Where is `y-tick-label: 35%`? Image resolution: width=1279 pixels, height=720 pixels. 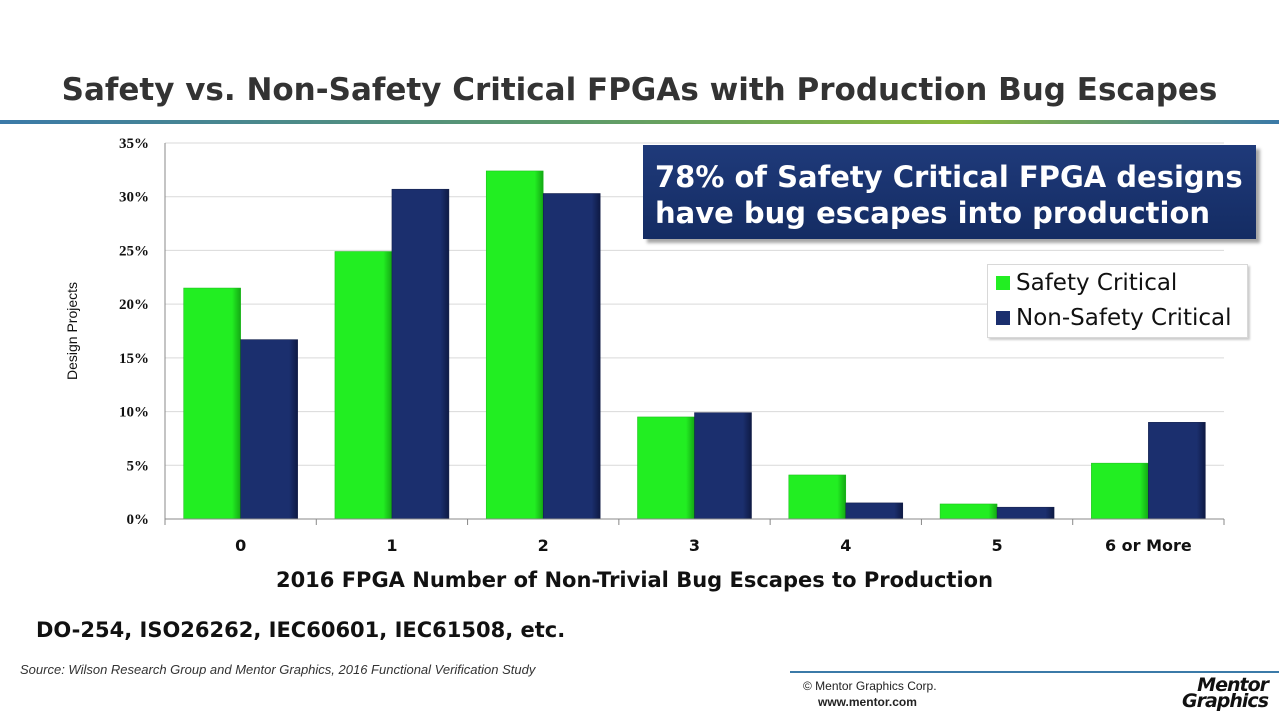 y-tick-label: 35% is located at coordinates (134, 144).